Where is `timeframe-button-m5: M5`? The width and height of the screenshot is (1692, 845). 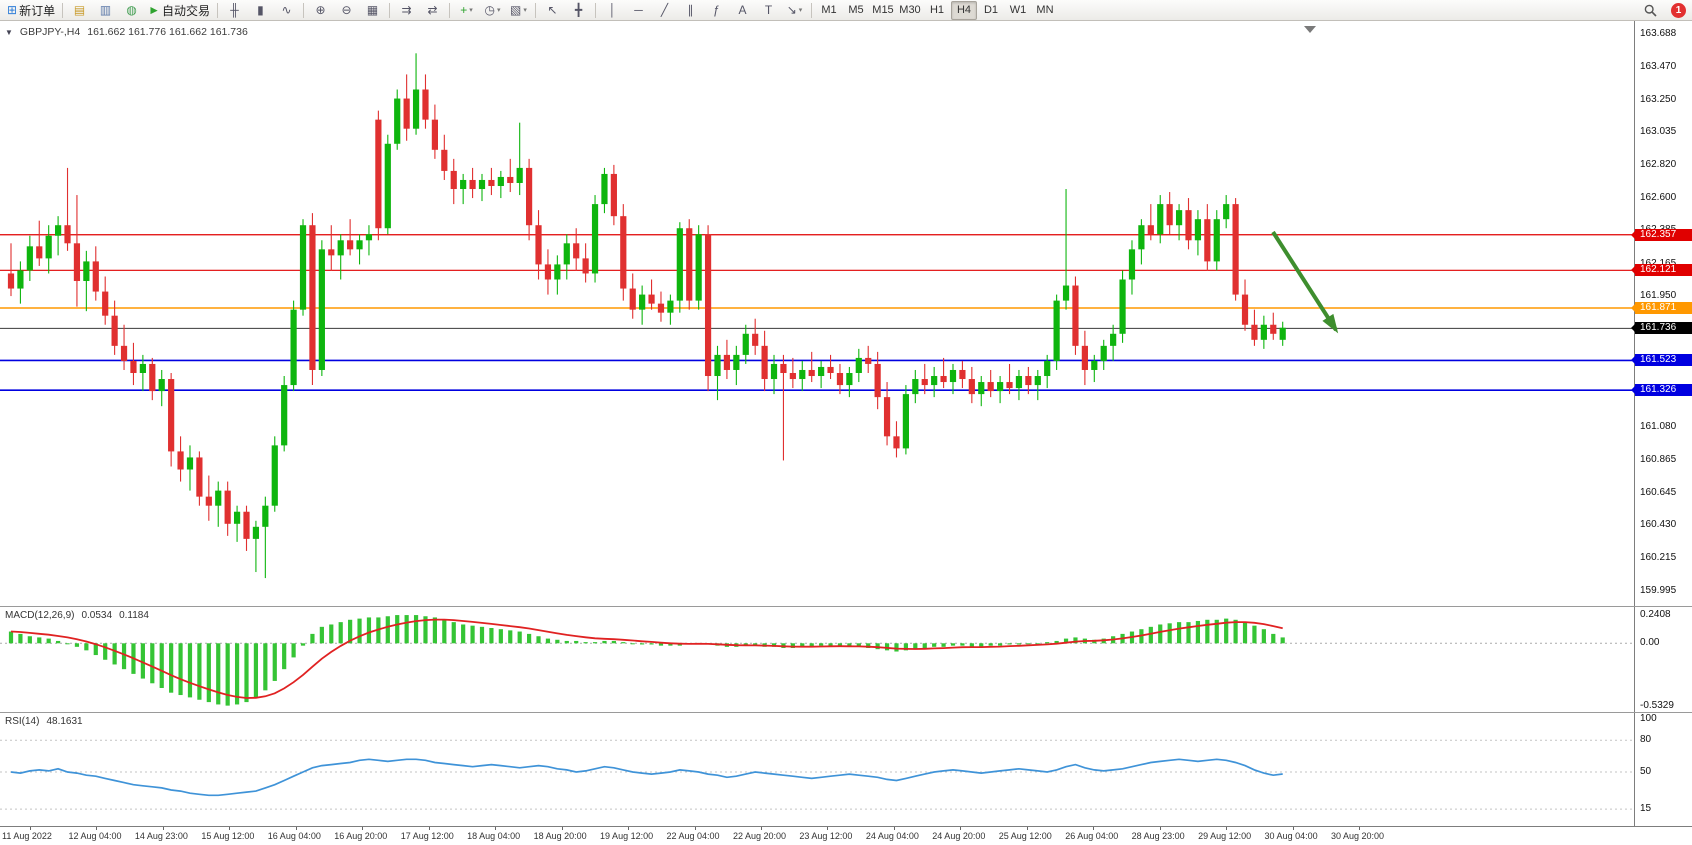
timeframe-button-m5: M5 is located at coordinates (856, 10).